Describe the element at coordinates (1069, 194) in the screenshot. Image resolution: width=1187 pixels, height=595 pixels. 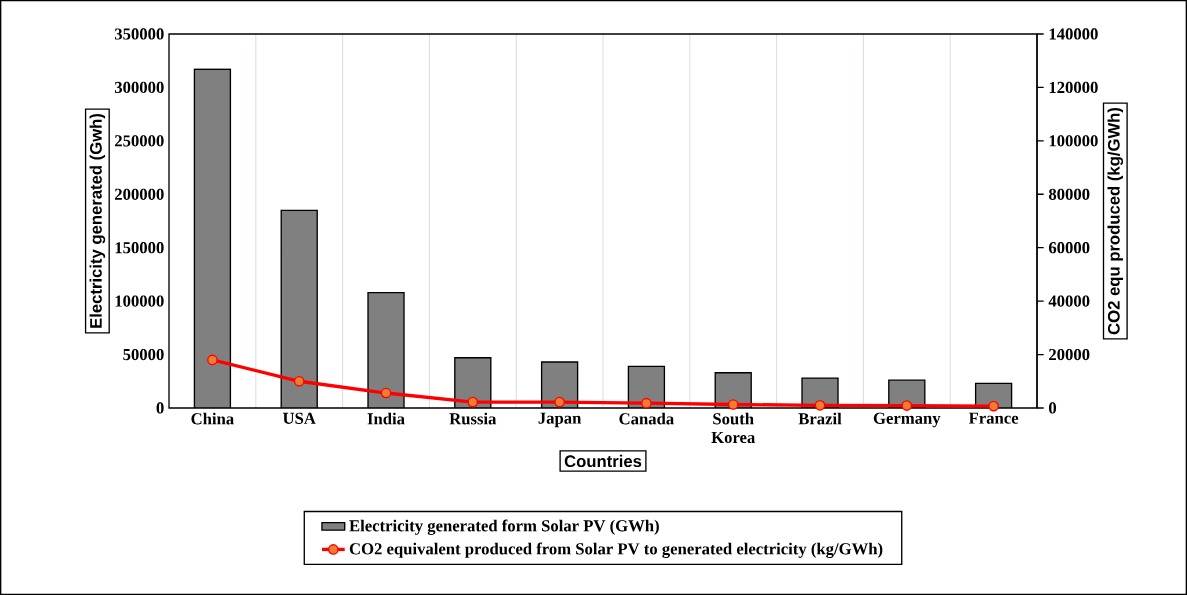
I see `y2-tick-label: 80000` at that location.